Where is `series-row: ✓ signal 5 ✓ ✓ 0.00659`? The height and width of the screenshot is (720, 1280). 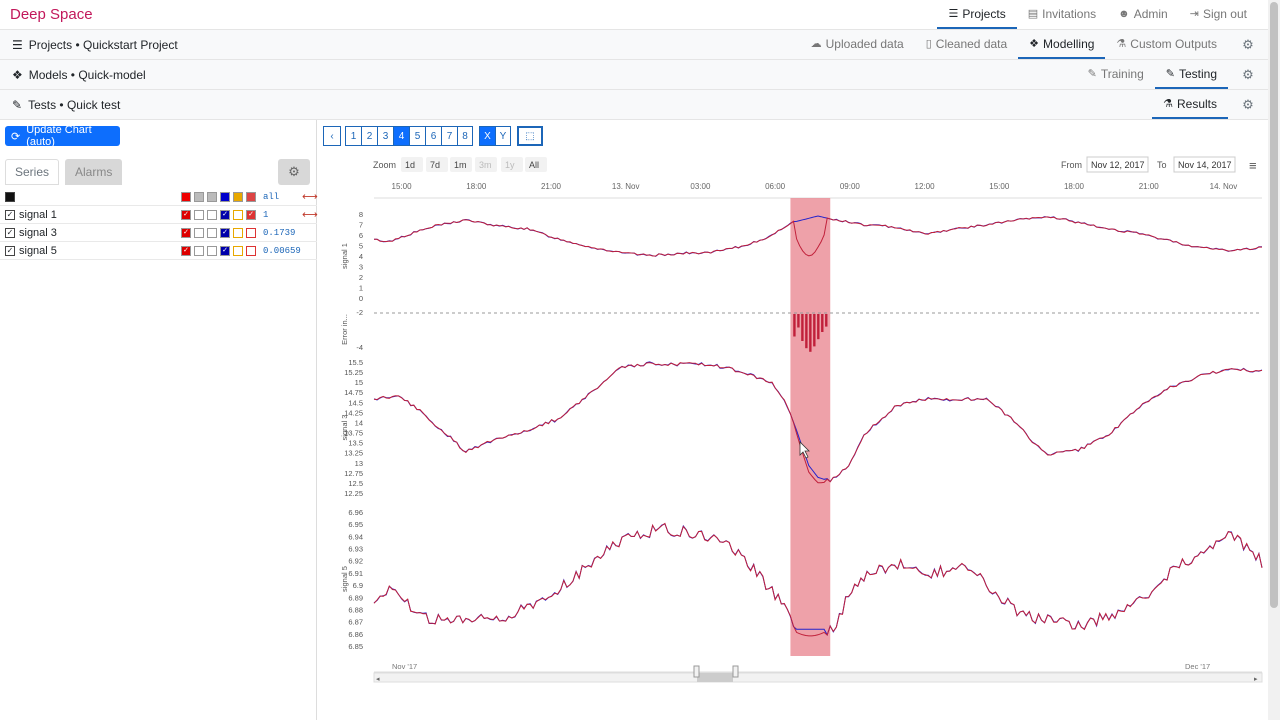
series-row: ✓ signal 5 ✓ ✓ 0.00659 is located at coordinates (158, 251).